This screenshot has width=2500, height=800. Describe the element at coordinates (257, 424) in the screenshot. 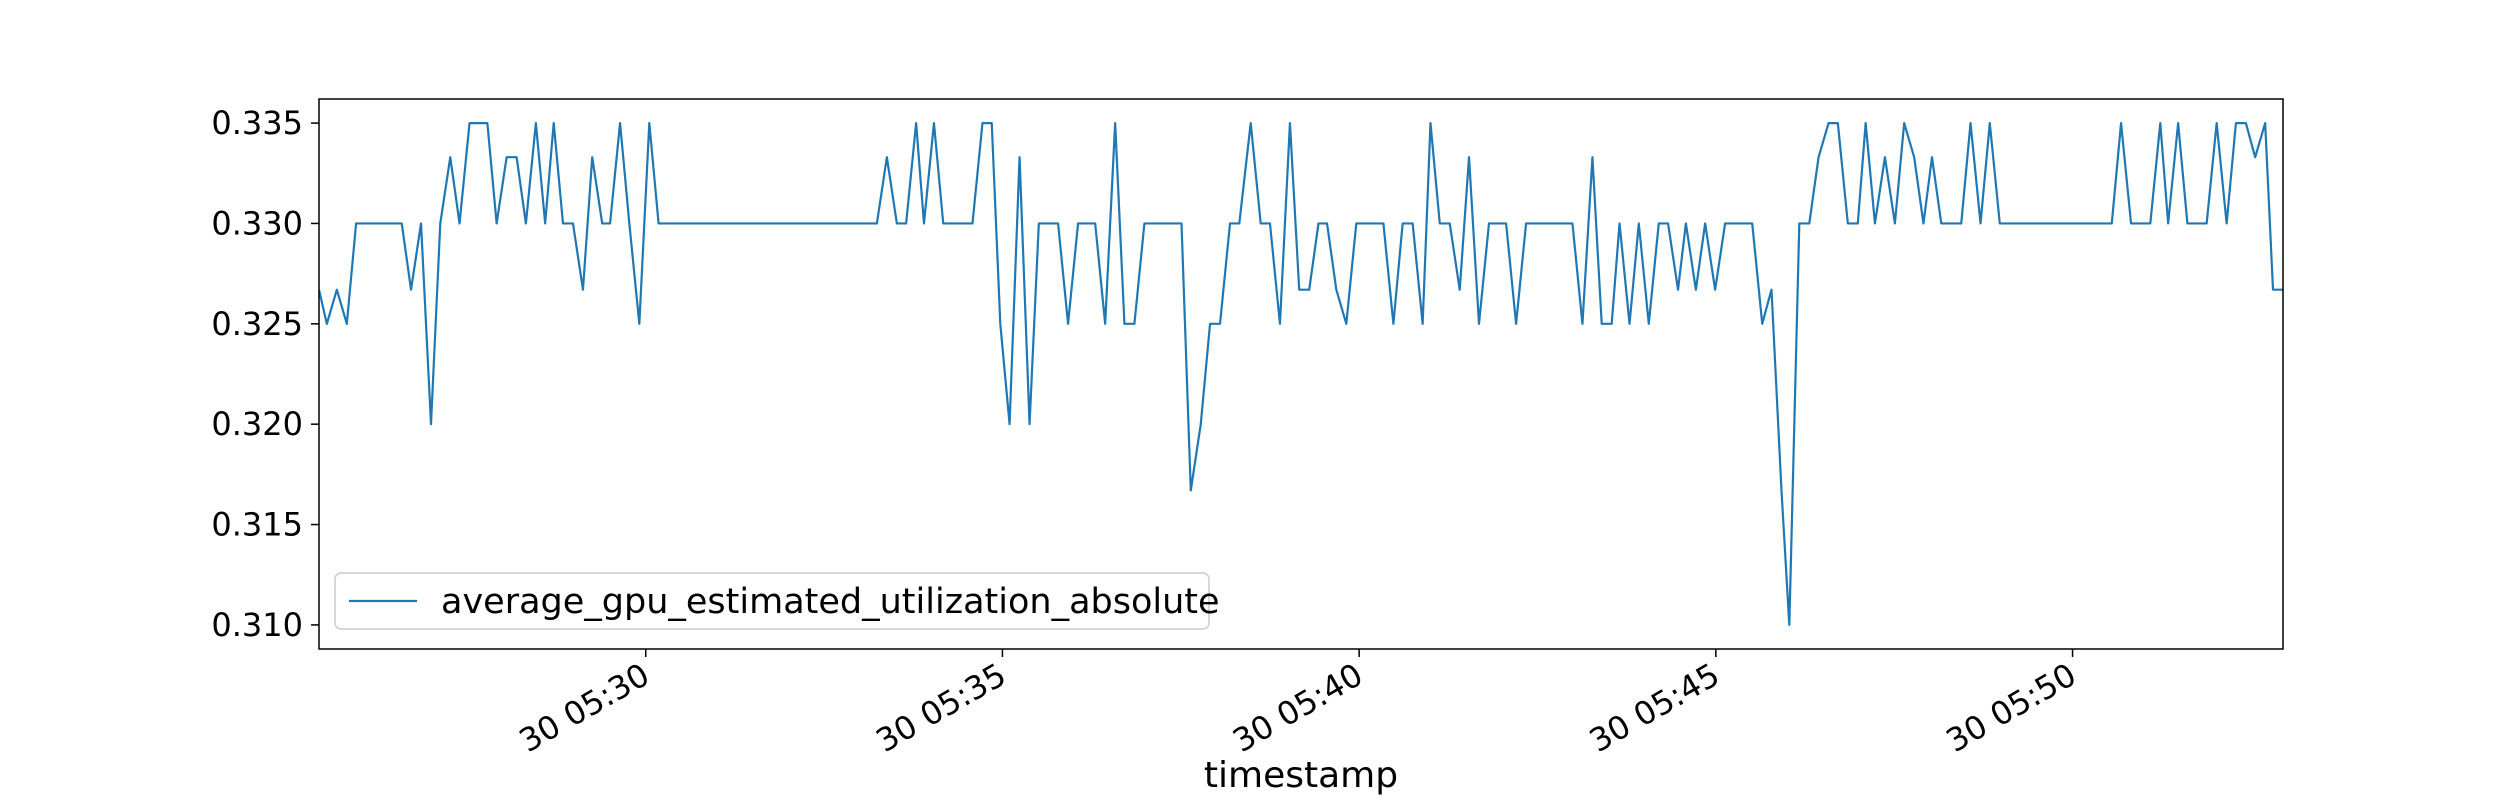

I see `y-tick-label: 0.320` at that location.